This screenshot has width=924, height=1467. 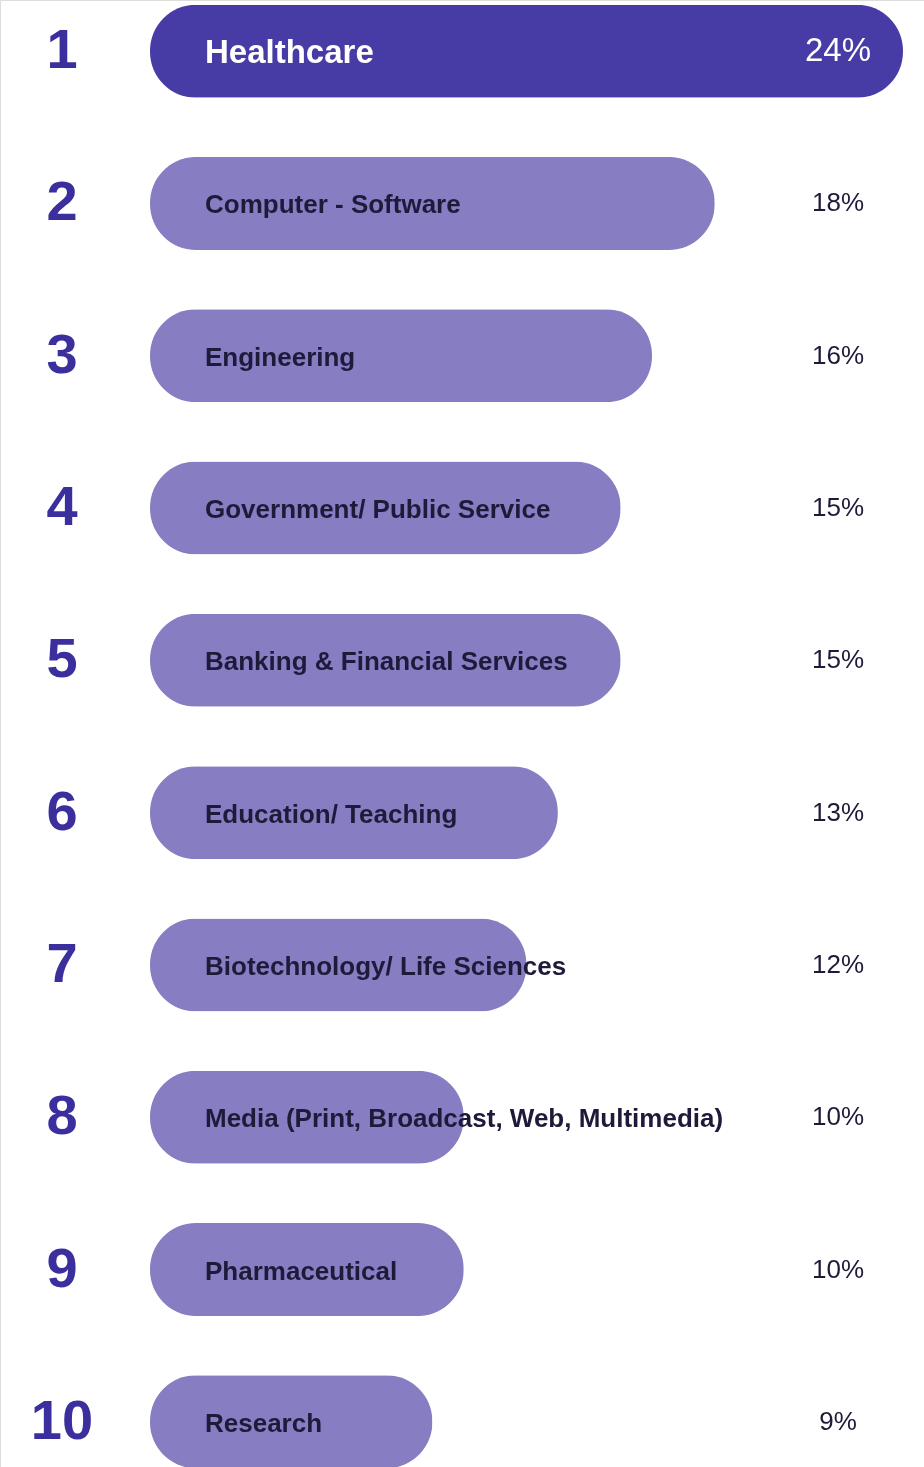 What do you see at coordinates (838, 50) in the screenshot?
I see `data-label: 24%` at bounding box center [838, 50].